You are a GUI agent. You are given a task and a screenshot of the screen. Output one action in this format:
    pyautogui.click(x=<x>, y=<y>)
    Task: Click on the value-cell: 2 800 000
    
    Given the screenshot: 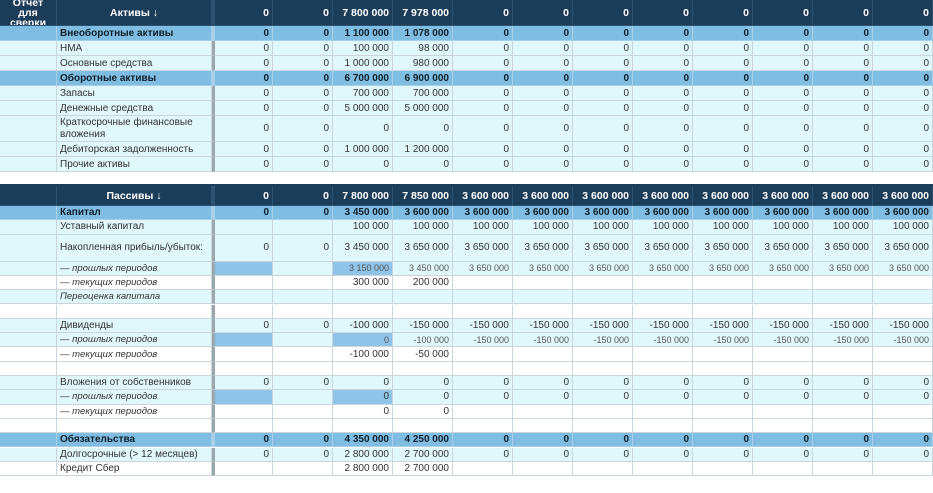 What is the action you would take?
    pyautogui.click(x=363, y=454)
    